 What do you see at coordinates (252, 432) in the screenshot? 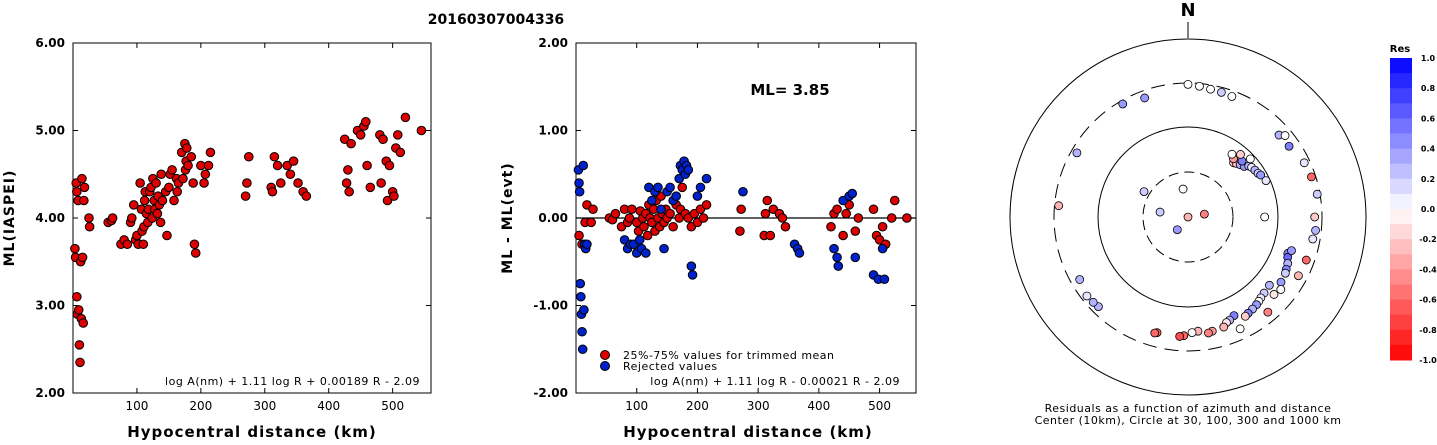
I see `x-axis-label: Hypocentral distance (km)` at bounding box center [252, 432].